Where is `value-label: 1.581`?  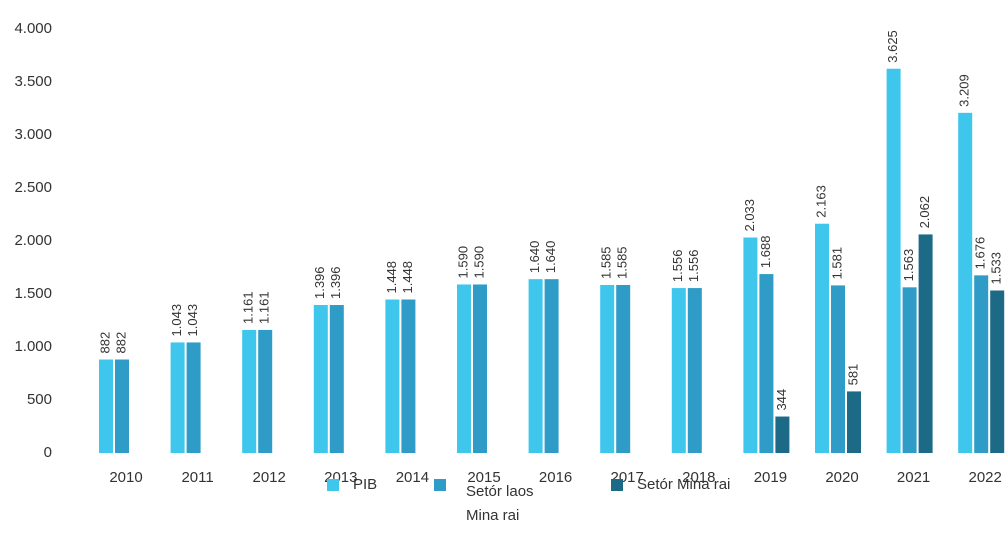 value-label: 1.581 is located at coordinates (836, 263).